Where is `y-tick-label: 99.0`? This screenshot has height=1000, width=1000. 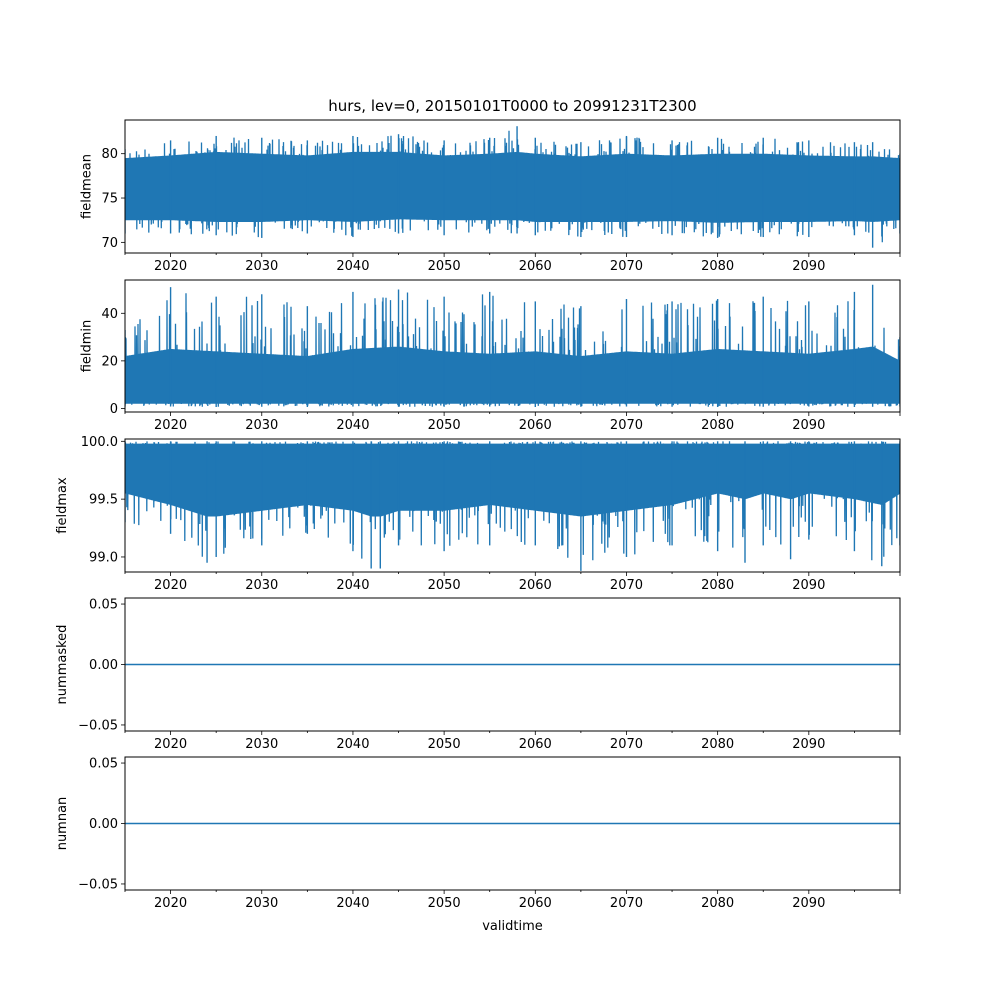 y-tick-label: 99.0 is located at coordinates (103, 557).